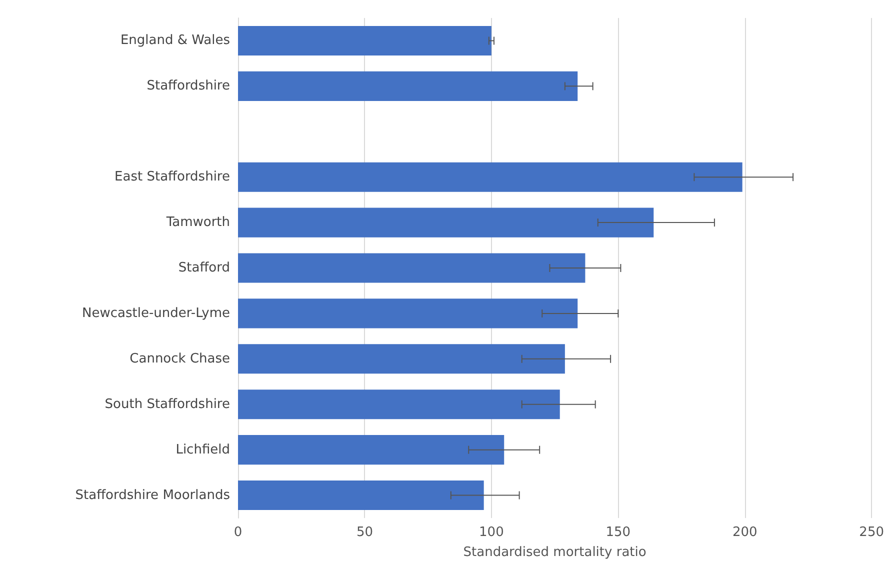 Image resolution: width=895 pixels, height=576 pixels. What do you see at coordinates (554, 552) in the screenshot?
I see `x-axis-title: Standardised mortality ratio` at bounding box center [554, 552].